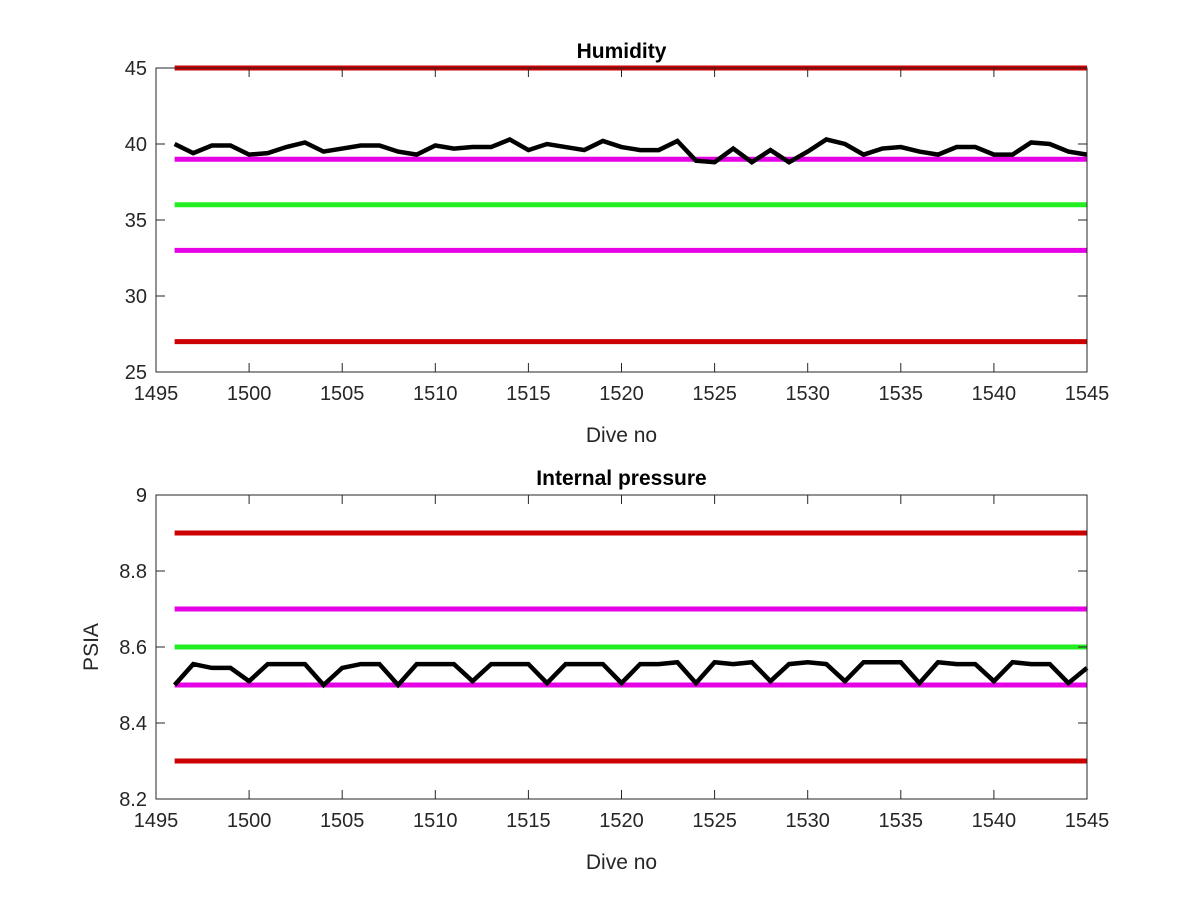 This screenshot has width=1200, height=900. Describe the element at coordinates (133, 648) in the screenshot. I see `y-tick-label-2: 8.6` at that location.